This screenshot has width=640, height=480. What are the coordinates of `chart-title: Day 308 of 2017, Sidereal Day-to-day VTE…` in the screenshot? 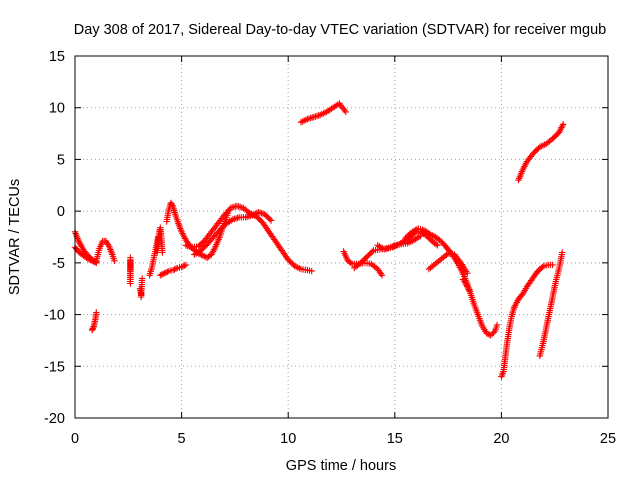 It's located at (340, 30).